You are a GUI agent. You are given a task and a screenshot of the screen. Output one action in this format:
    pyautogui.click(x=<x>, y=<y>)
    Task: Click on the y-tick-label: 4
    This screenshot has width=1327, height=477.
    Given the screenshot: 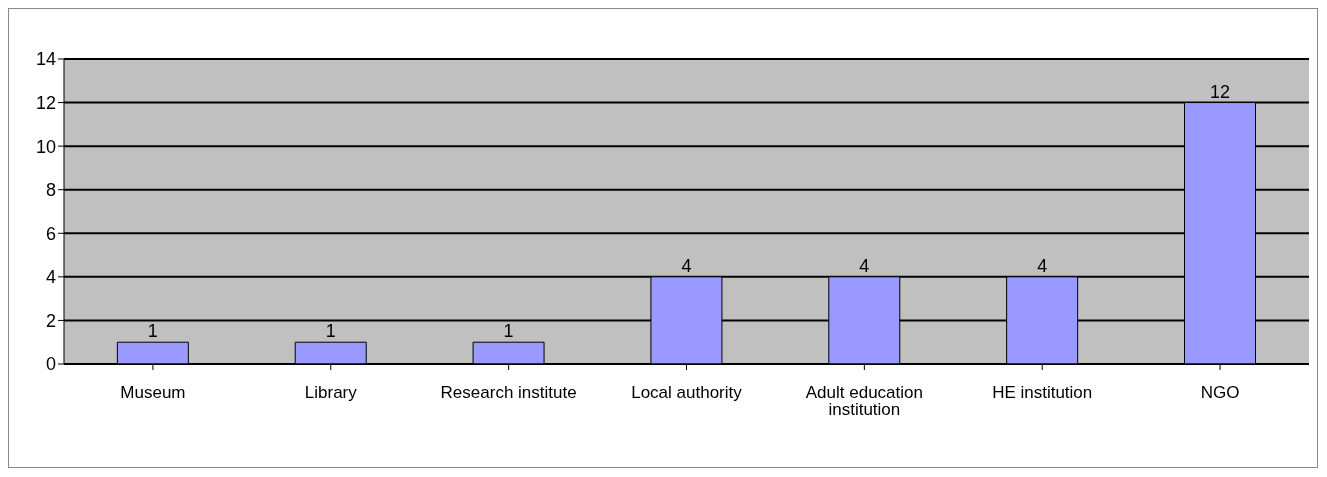 What is the action you would take?
    pyautogui.click(x=50, y=277)
    